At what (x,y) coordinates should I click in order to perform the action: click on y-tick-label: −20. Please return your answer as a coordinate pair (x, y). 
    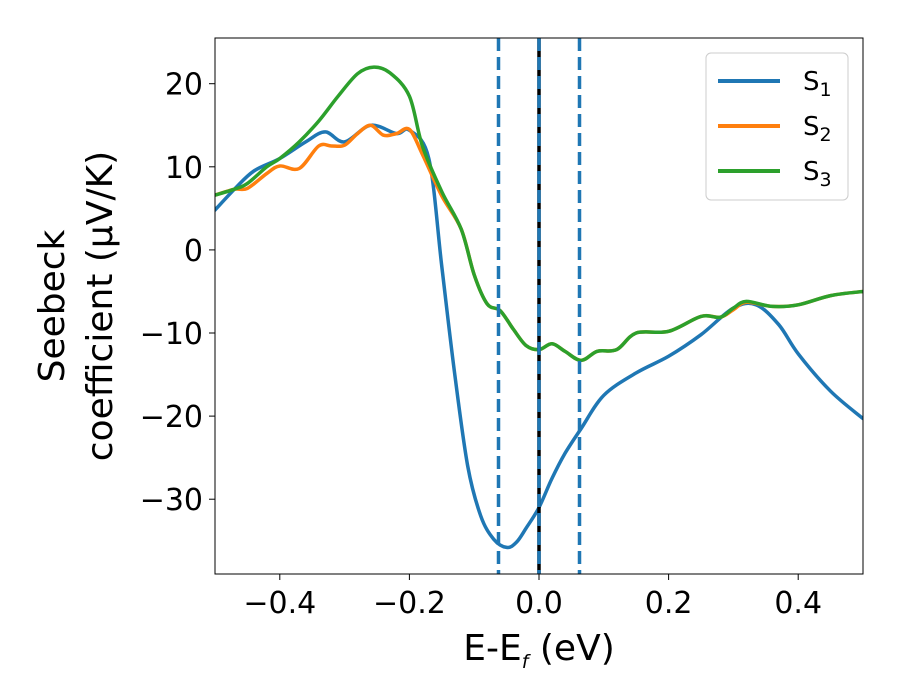
    Looking at the image, I should click on (171, 417).